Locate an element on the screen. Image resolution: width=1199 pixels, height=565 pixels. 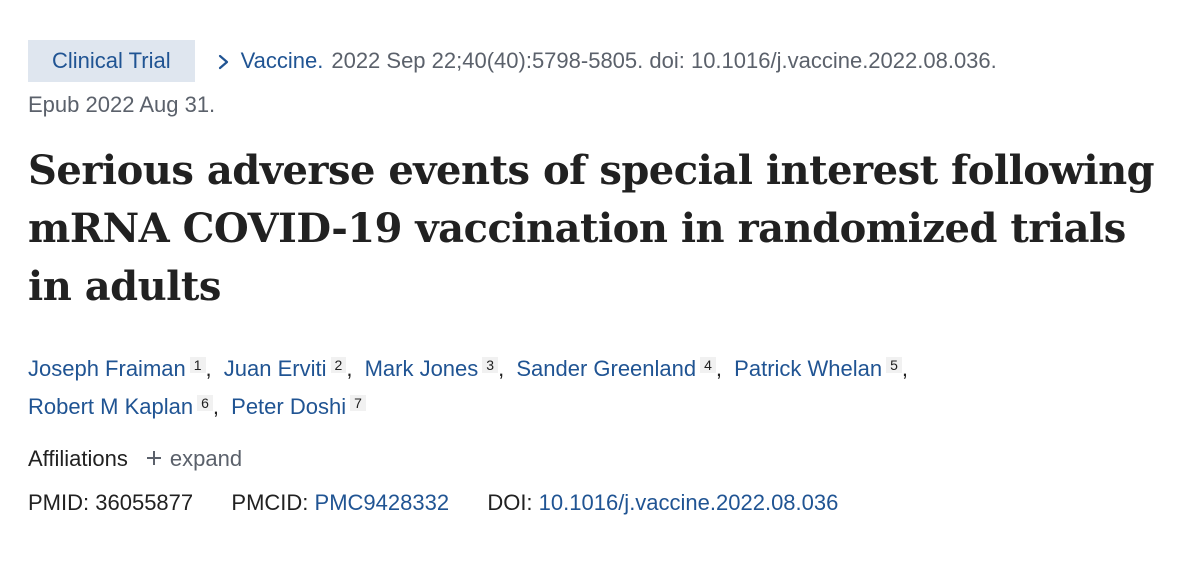
author-item: Sander Greenland 4 is located at coordinates (616, 368).